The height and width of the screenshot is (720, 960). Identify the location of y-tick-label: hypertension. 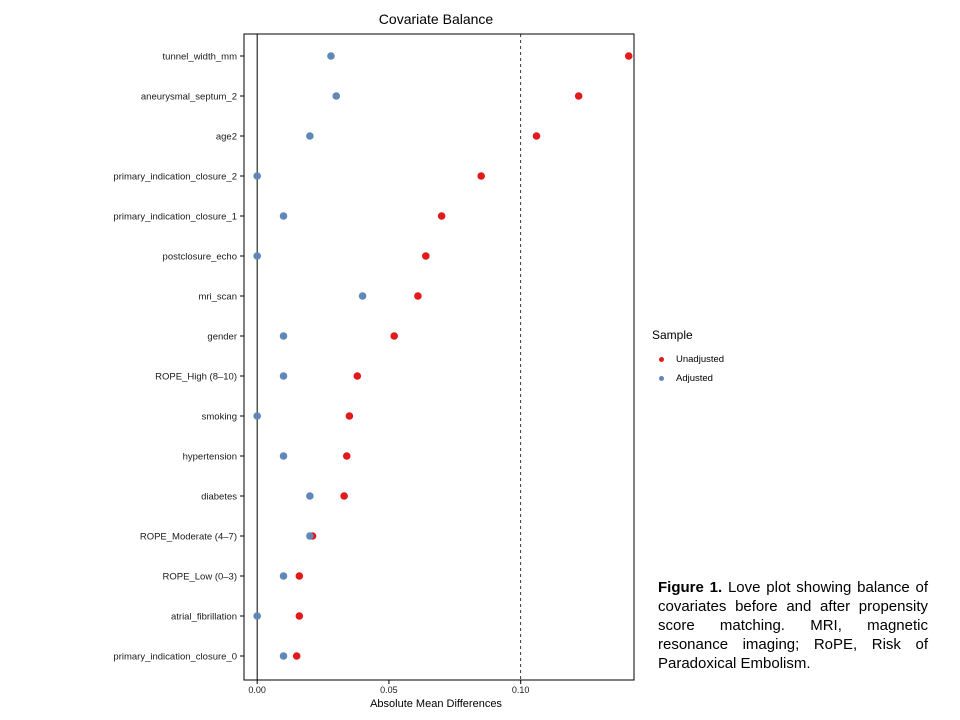
(210, 457).